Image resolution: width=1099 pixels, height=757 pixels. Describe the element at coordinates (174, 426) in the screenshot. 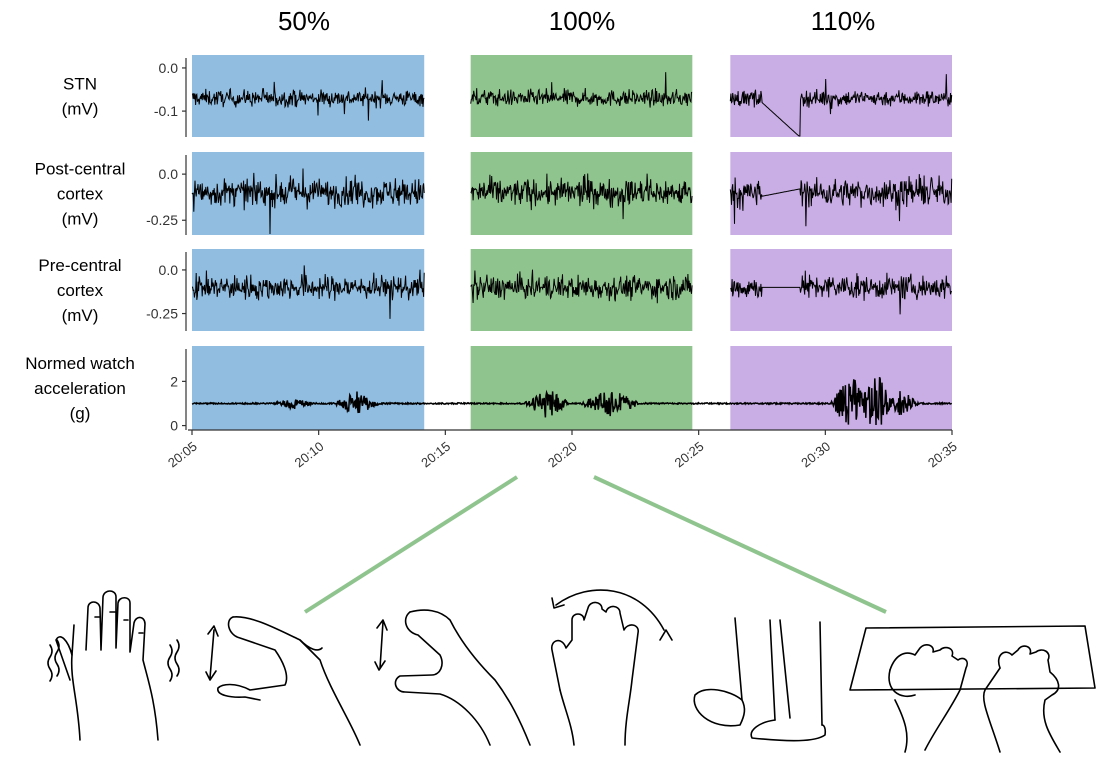

I see `y-tick-label: 0` at that location.